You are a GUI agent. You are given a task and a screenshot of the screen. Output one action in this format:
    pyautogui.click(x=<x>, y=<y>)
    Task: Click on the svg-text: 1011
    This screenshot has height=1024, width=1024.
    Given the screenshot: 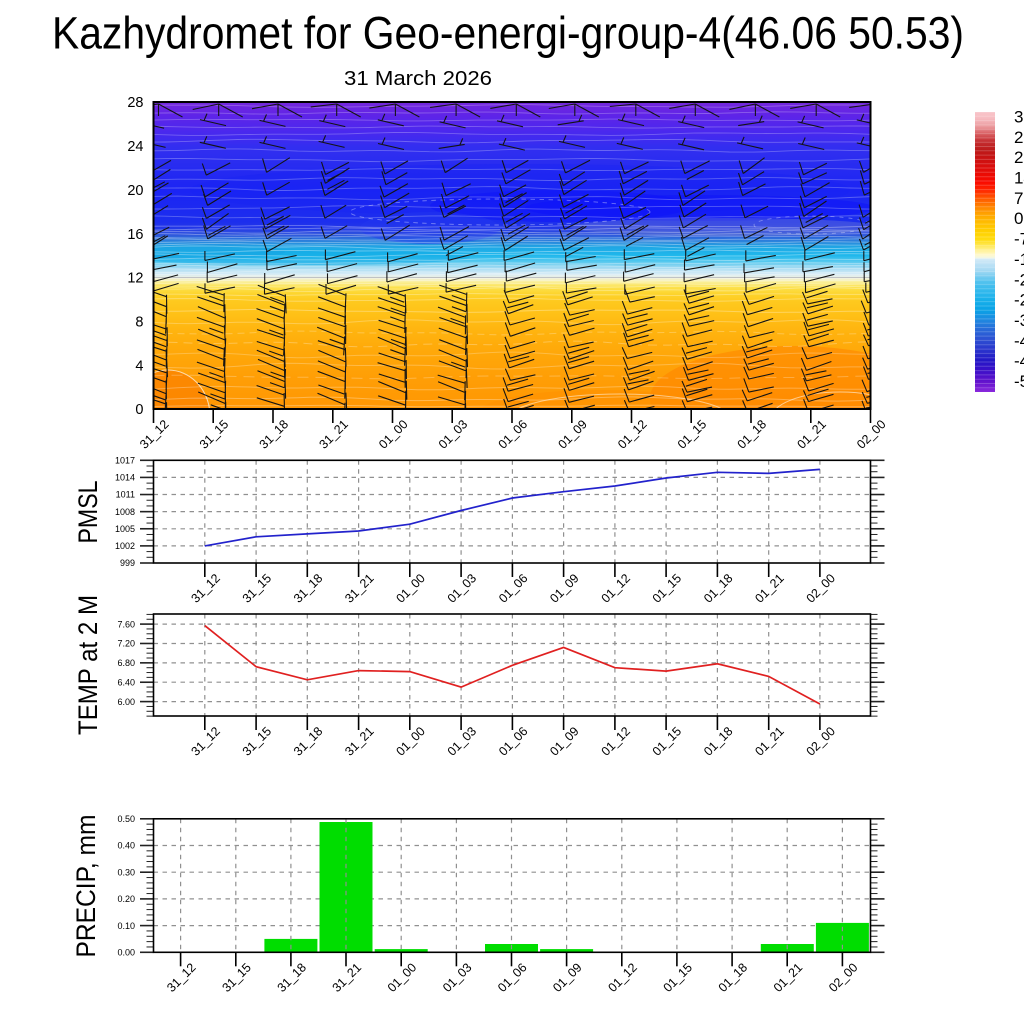 What is the action you would take?
    pyautogui.click(x=125, y=495)
    